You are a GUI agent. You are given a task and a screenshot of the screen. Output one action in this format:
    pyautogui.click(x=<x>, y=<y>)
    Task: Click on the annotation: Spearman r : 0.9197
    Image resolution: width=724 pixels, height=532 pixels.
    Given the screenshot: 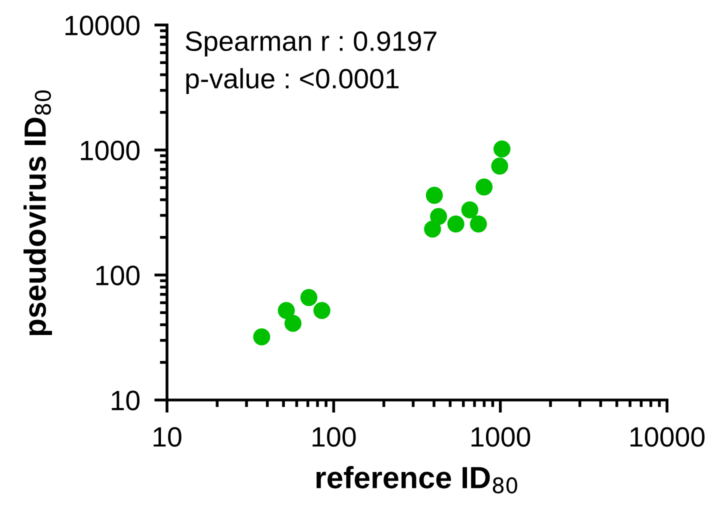 What is the action you would take?
    pyautogui.click(x=311, y=44)
    